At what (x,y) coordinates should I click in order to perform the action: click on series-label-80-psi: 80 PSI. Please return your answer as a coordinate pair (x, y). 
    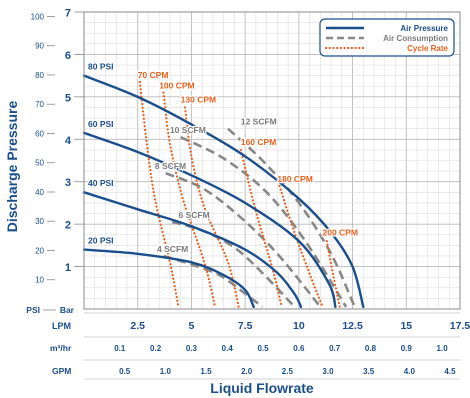
    Looking at the image, I should click on (101, 67).